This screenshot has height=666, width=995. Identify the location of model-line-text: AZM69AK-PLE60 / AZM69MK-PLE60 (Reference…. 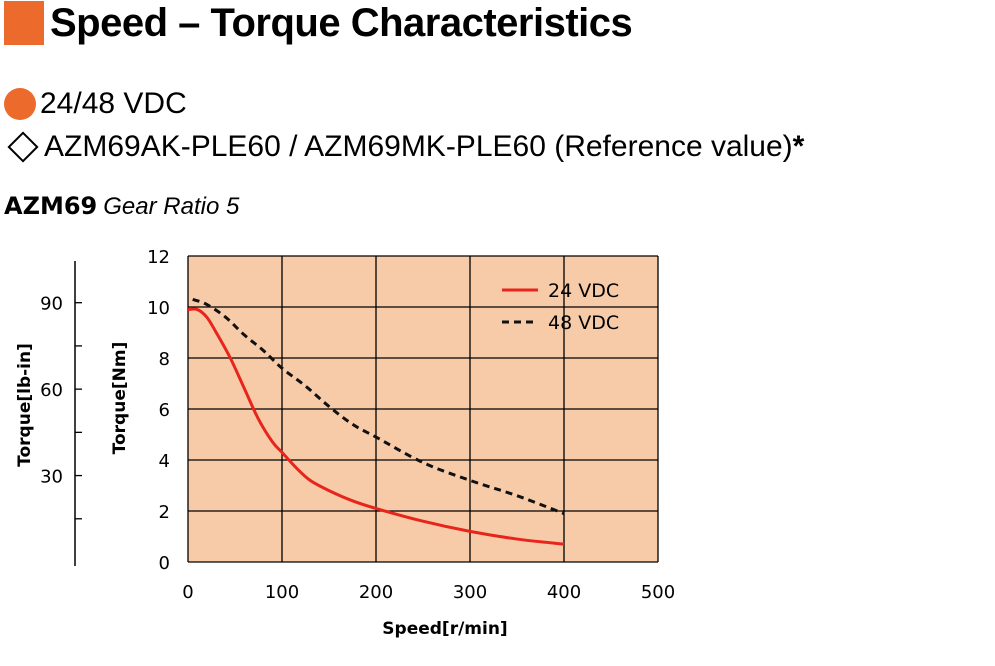
(418, 146).